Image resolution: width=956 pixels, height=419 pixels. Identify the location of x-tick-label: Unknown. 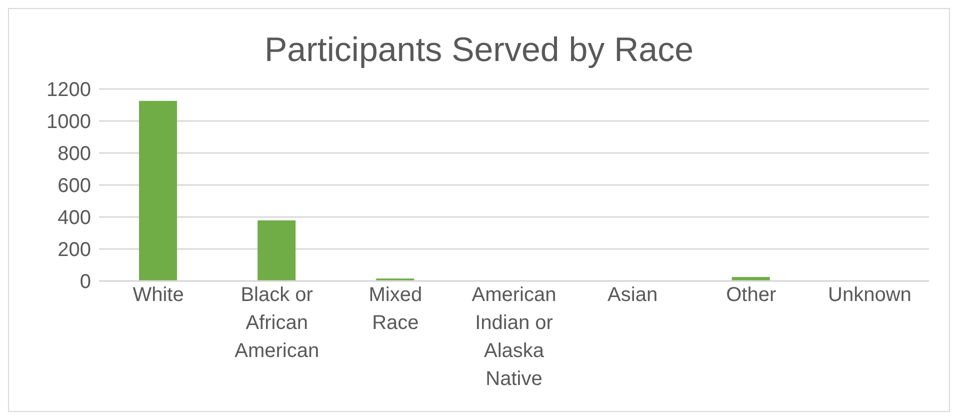
(870, 295).